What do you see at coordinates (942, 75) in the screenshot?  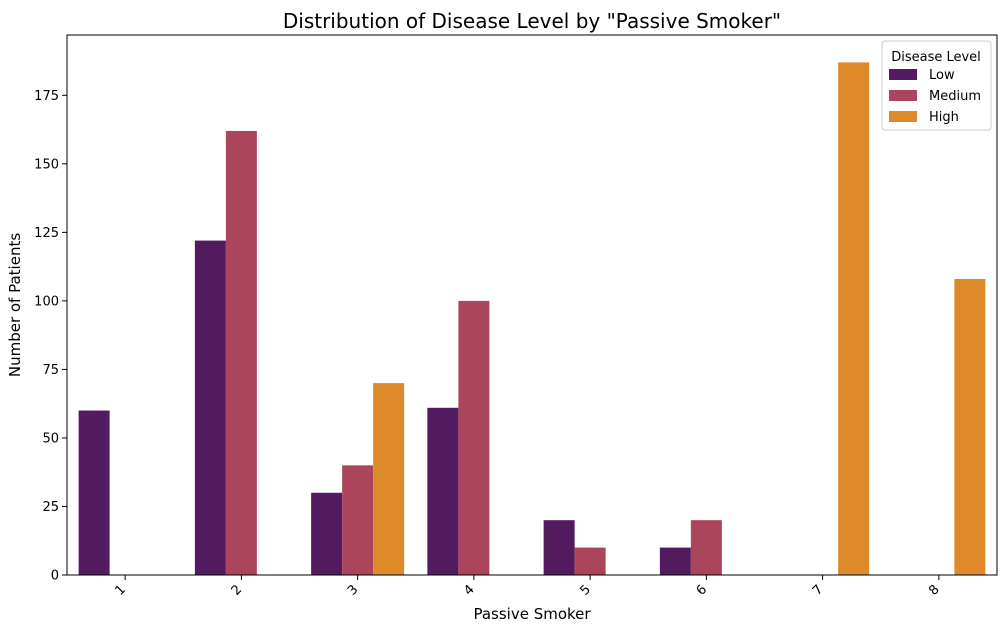 I see `legend-label-low: Low` at bounding box center [942, 75].